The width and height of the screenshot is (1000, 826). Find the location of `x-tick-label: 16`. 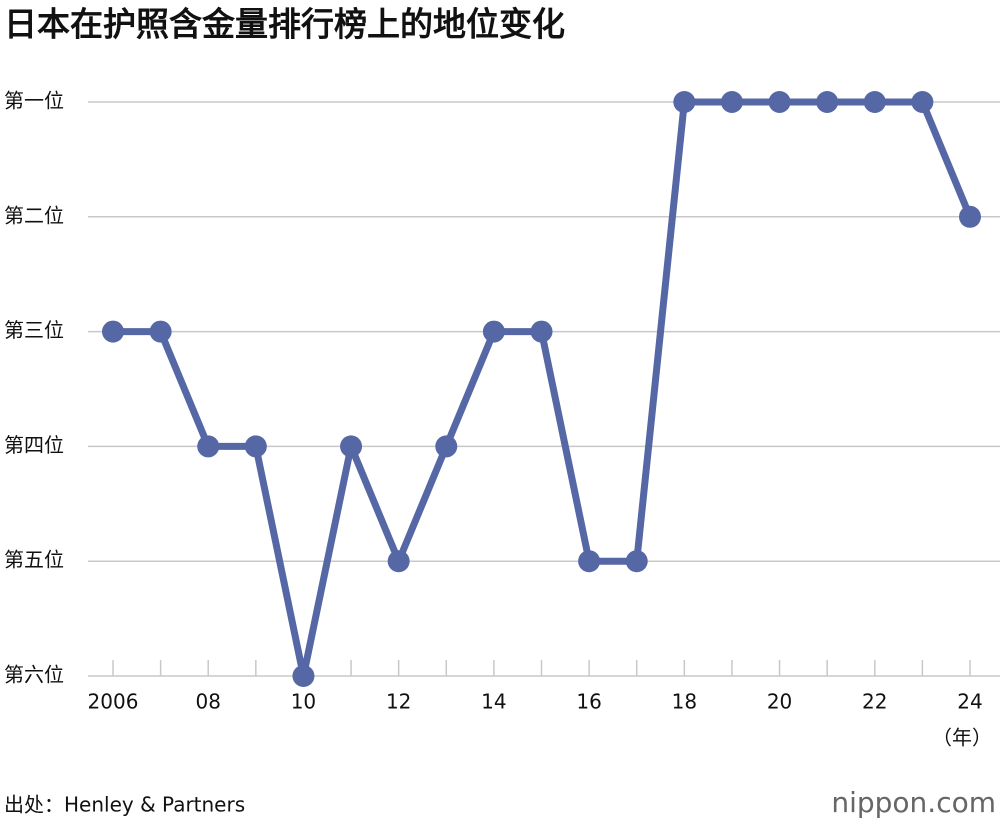

x-tick-label: 16 is located at coordinates (588, 702).